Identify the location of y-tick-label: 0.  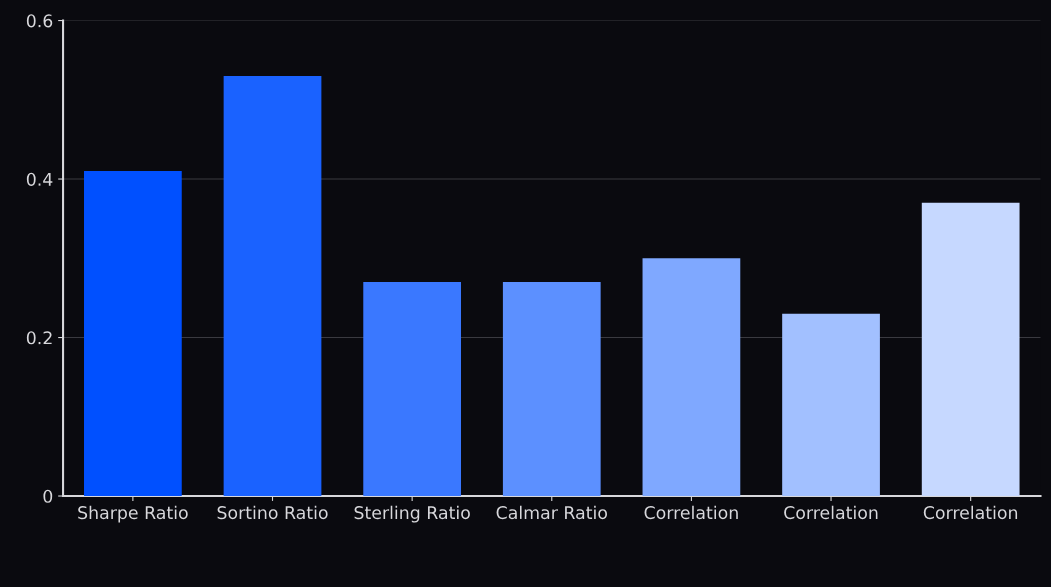
(48, 496).